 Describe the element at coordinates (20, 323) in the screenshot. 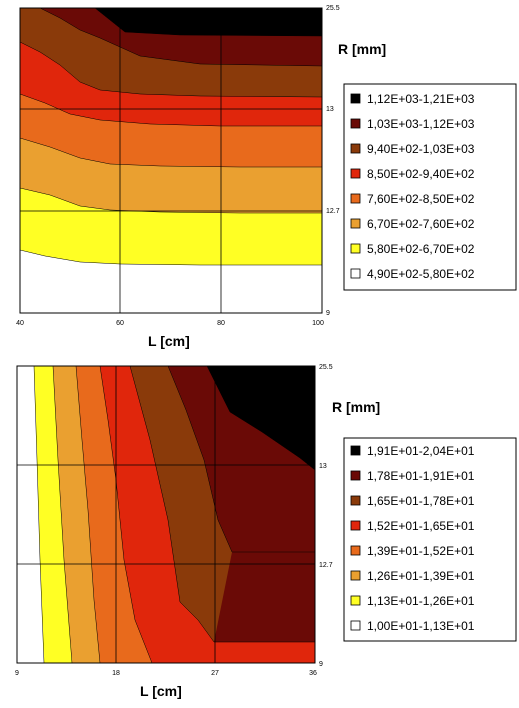

I see `chart-1-x-tick: 40` at that location.